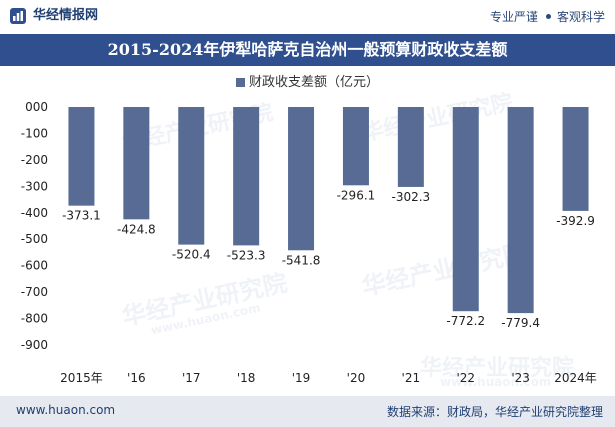 This screenshot has width=615, height=427. I want to click on title-band: 2015-2024年伊犁哈萨克自治州一般预算财政收支差额, so click(307, 50).